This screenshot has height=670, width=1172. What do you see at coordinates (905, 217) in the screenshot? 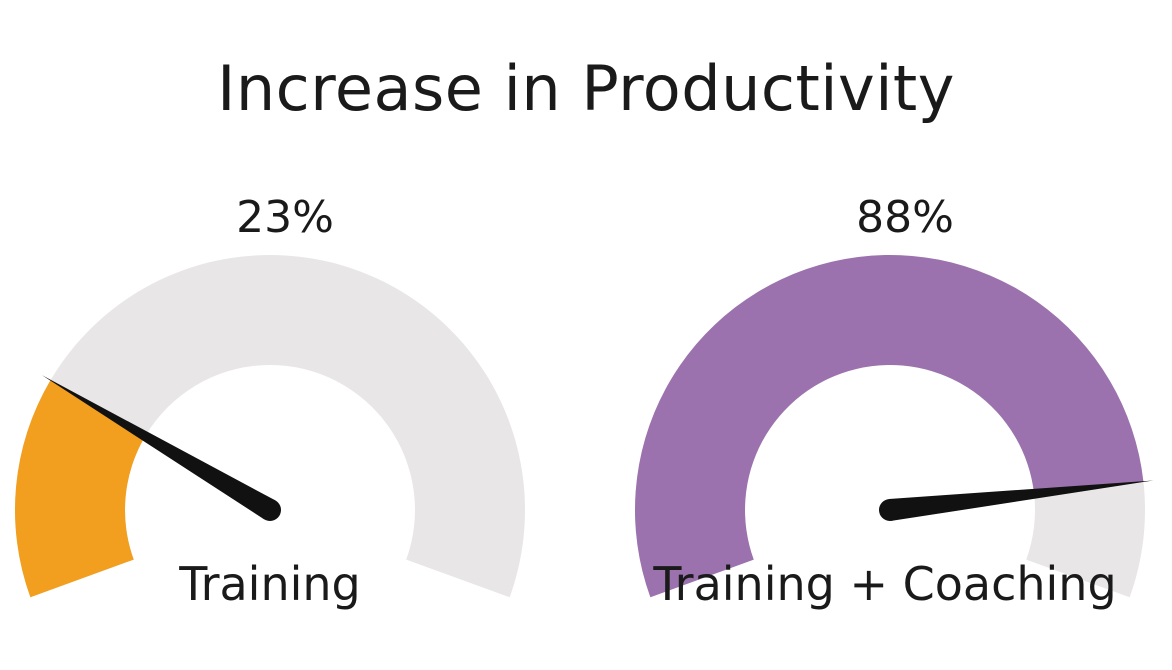
I see `gauge-value-label: 88%` at bounding box center [905, 217].